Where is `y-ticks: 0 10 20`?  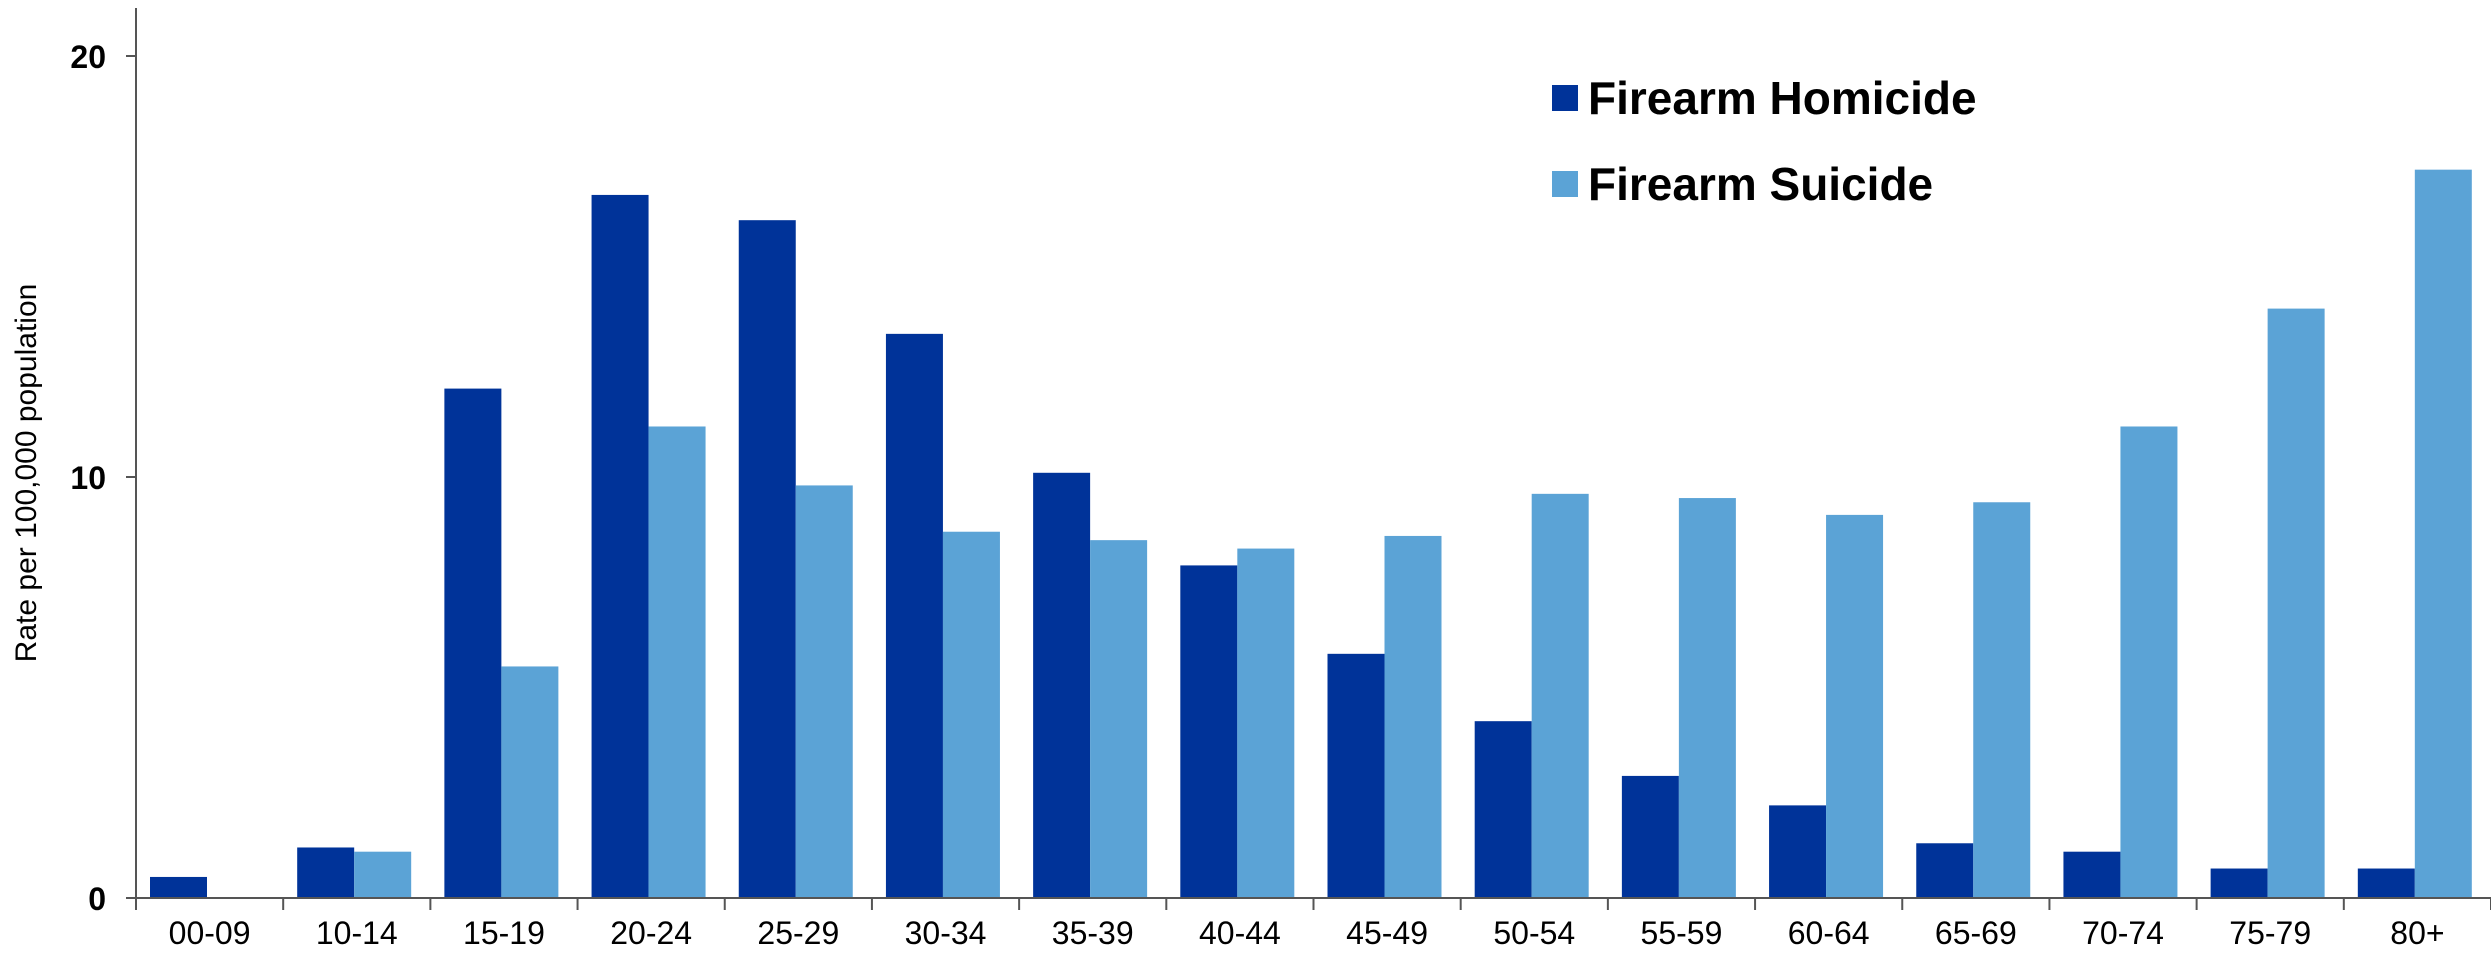 y-ticks: 0 10 20 is located at coordinates (103, 478).